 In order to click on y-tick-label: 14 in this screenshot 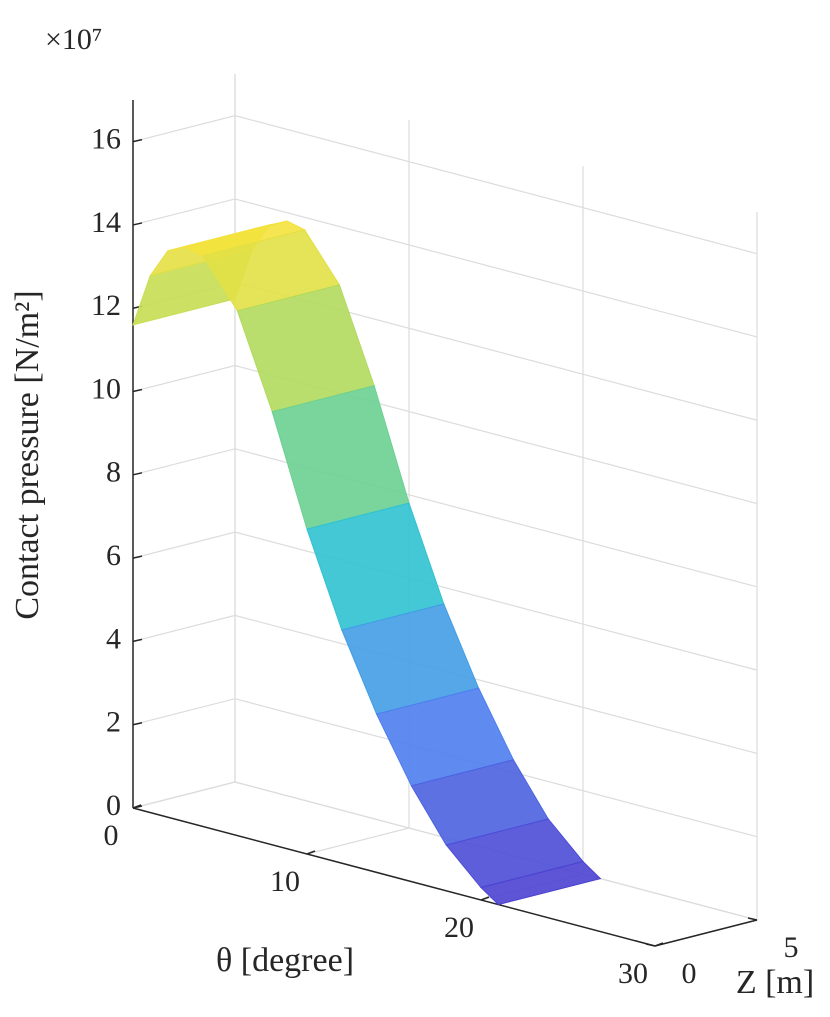, I will do `click(106, 222)`.